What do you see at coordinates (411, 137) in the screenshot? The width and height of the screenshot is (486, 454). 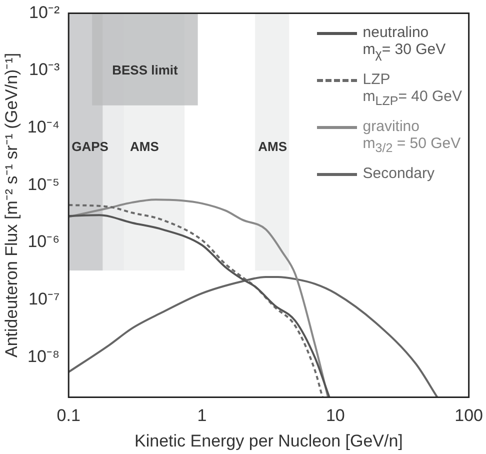 I see `legend-label: gravitino m$_{3/2}$ = 50 GeV` at bounding box center [411, 137].